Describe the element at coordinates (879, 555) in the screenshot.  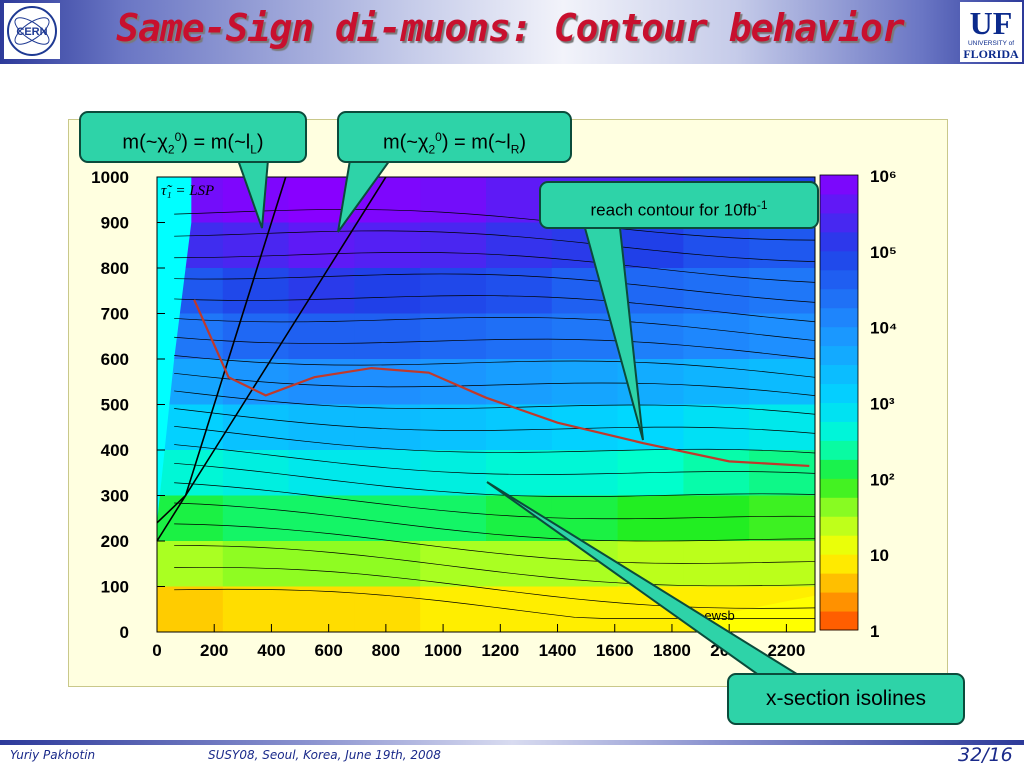
I see `colorbar-label: 10` at that location.